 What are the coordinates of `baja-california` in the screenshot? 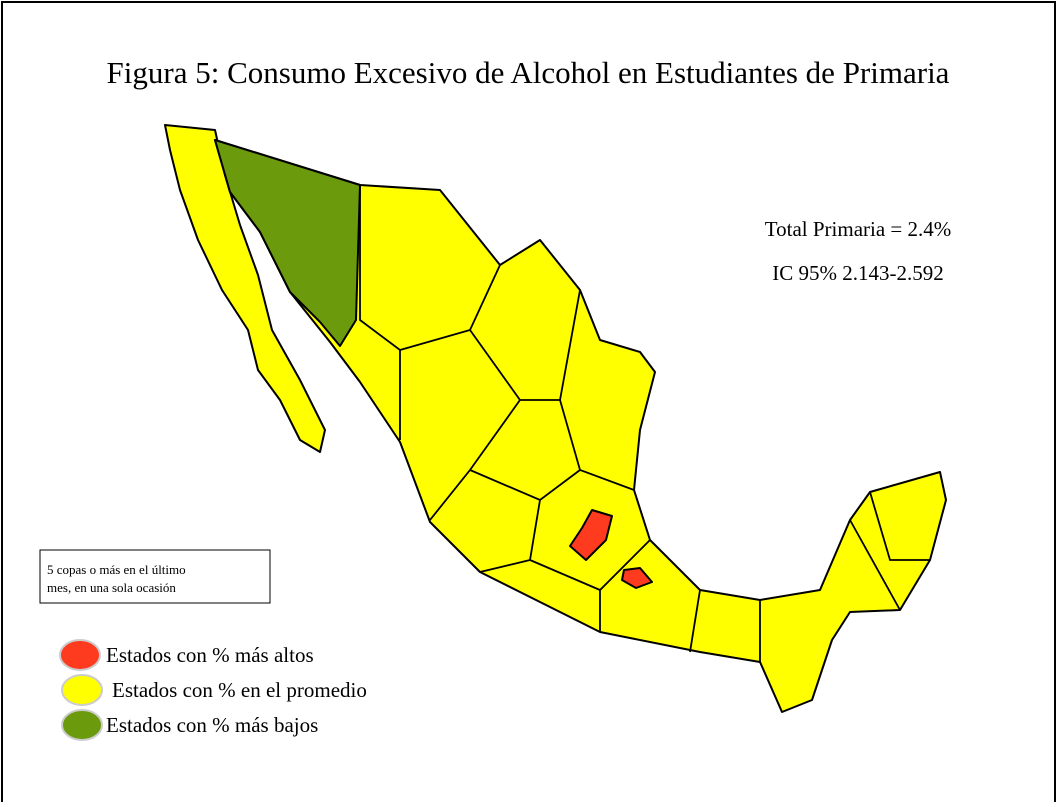 It's located at (245, 288).